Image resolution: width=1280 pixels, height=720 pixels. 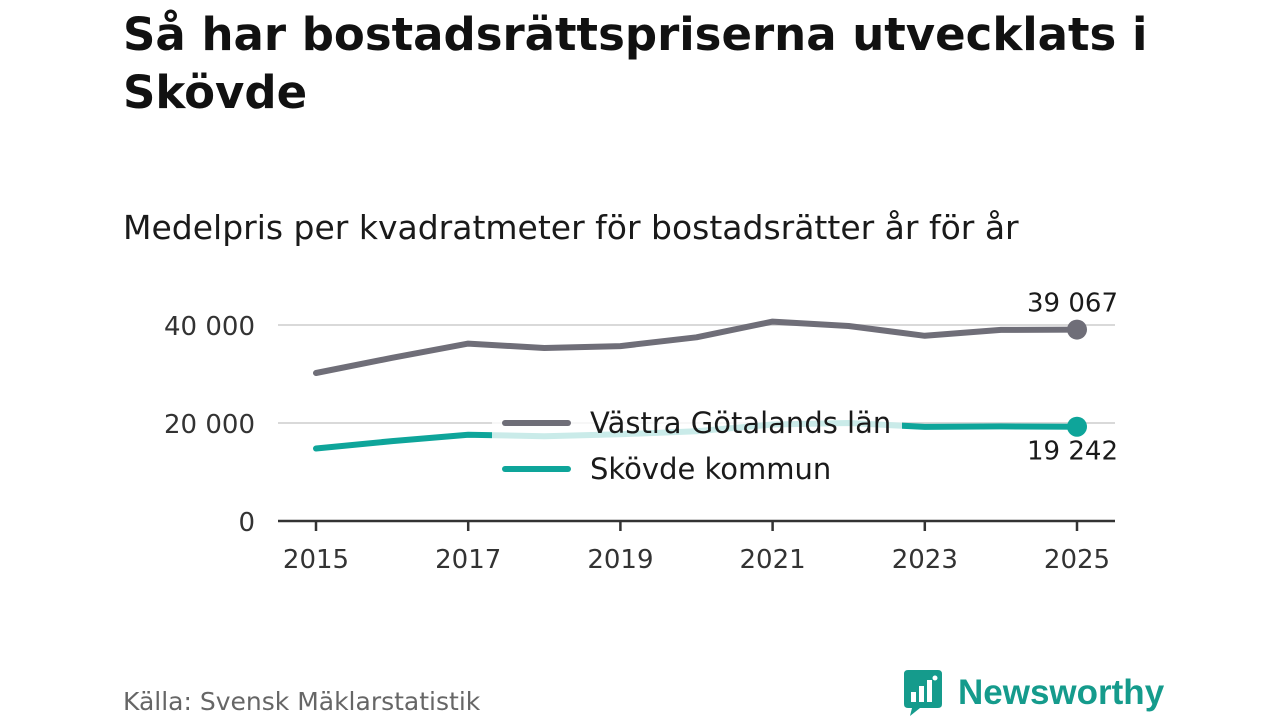 What do you see at coordinates (925, 560) in the screenshot?
I see `x-tick-label: 2023` at bounding box center [925, 560].